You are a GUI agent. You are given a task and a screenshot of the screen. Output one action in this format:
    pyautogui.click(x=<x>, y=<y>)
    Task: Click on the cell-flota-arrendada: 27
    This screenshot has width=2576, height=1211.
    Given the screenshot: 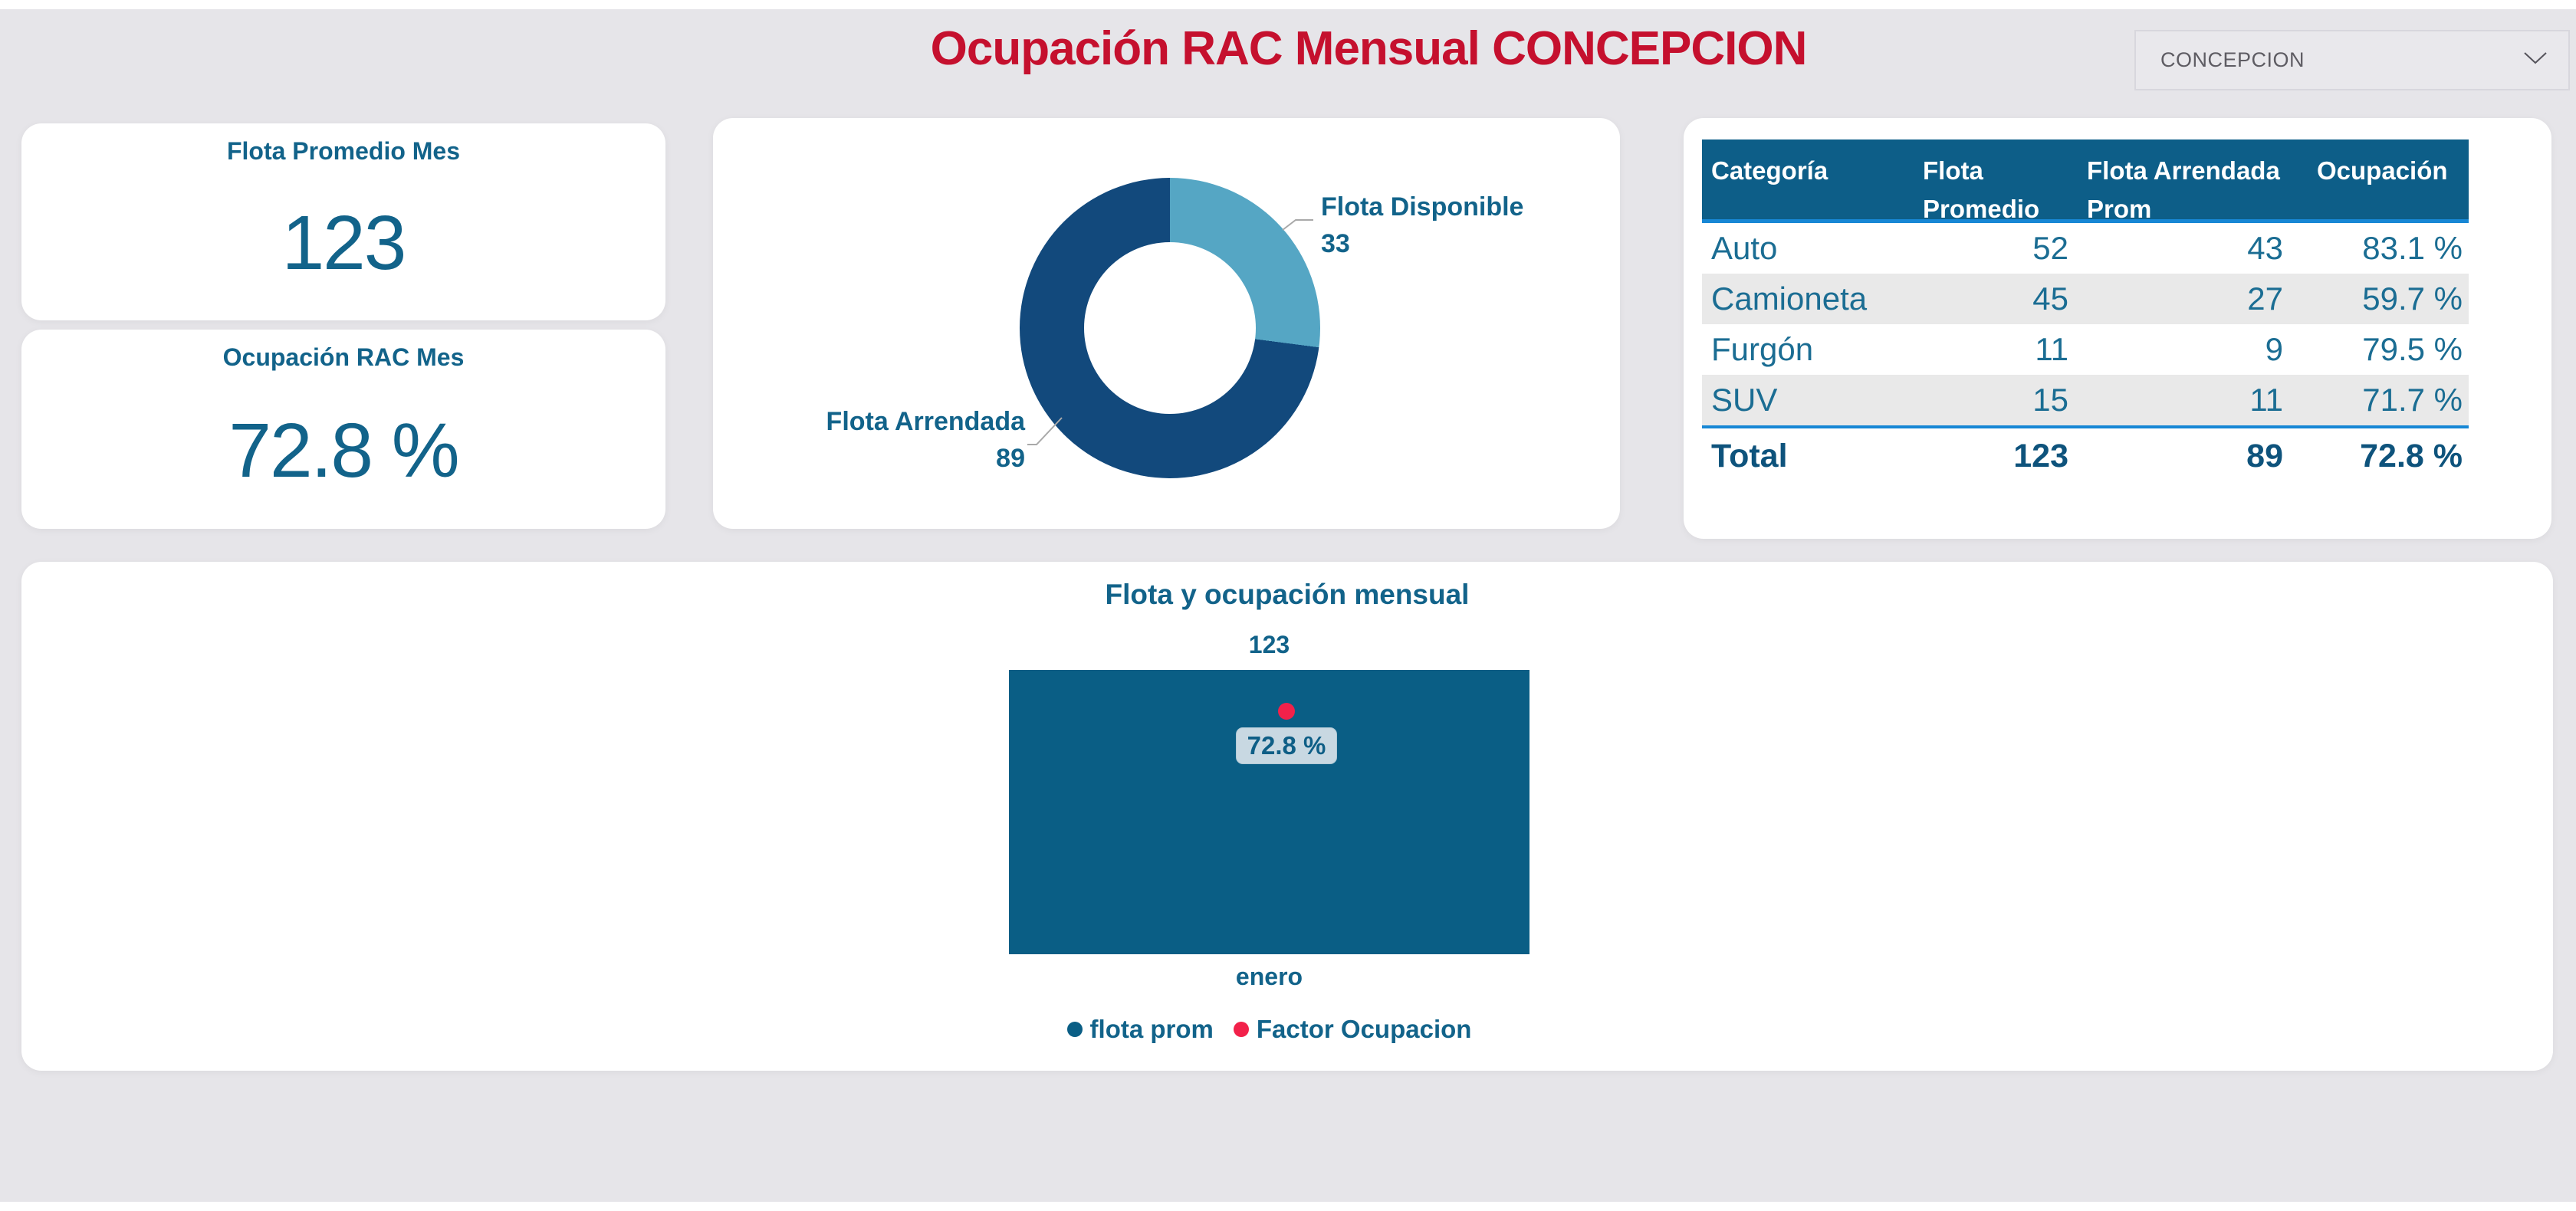 What is the action you would take?
    pyautogui.click(x=2265, y=299)
    